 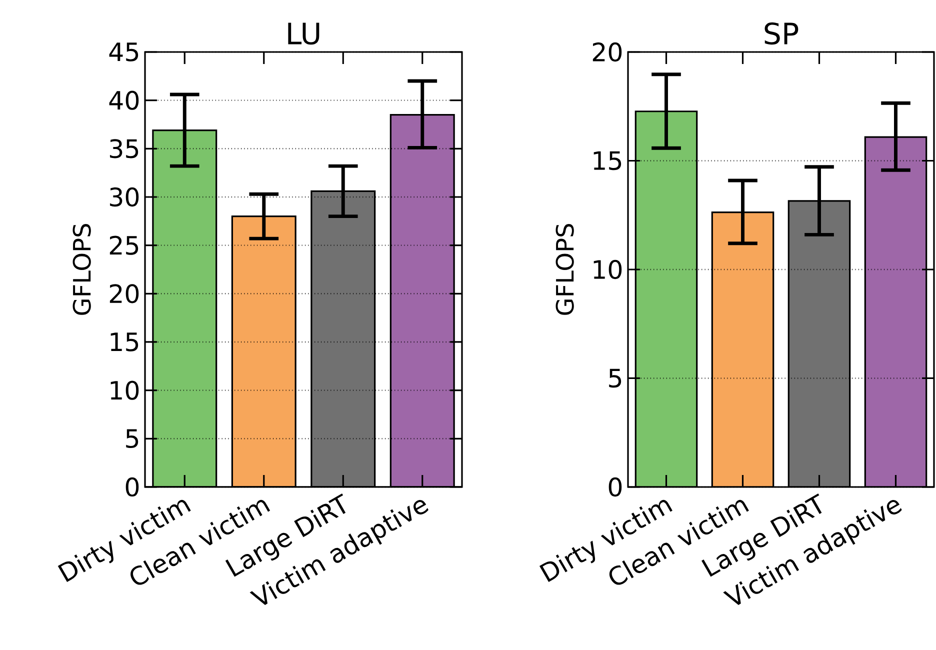 I want to click on chart-title: LU, so click(x=304, y=33).